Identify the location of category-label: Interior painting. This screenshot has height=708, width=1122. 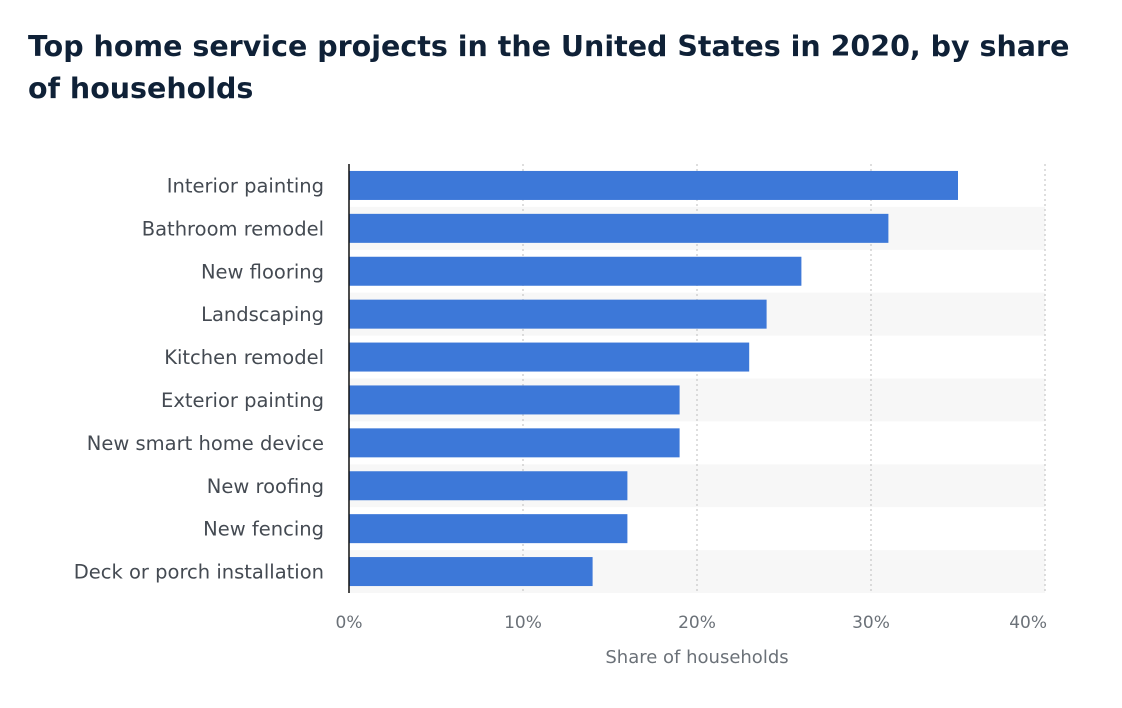
(245, 185).